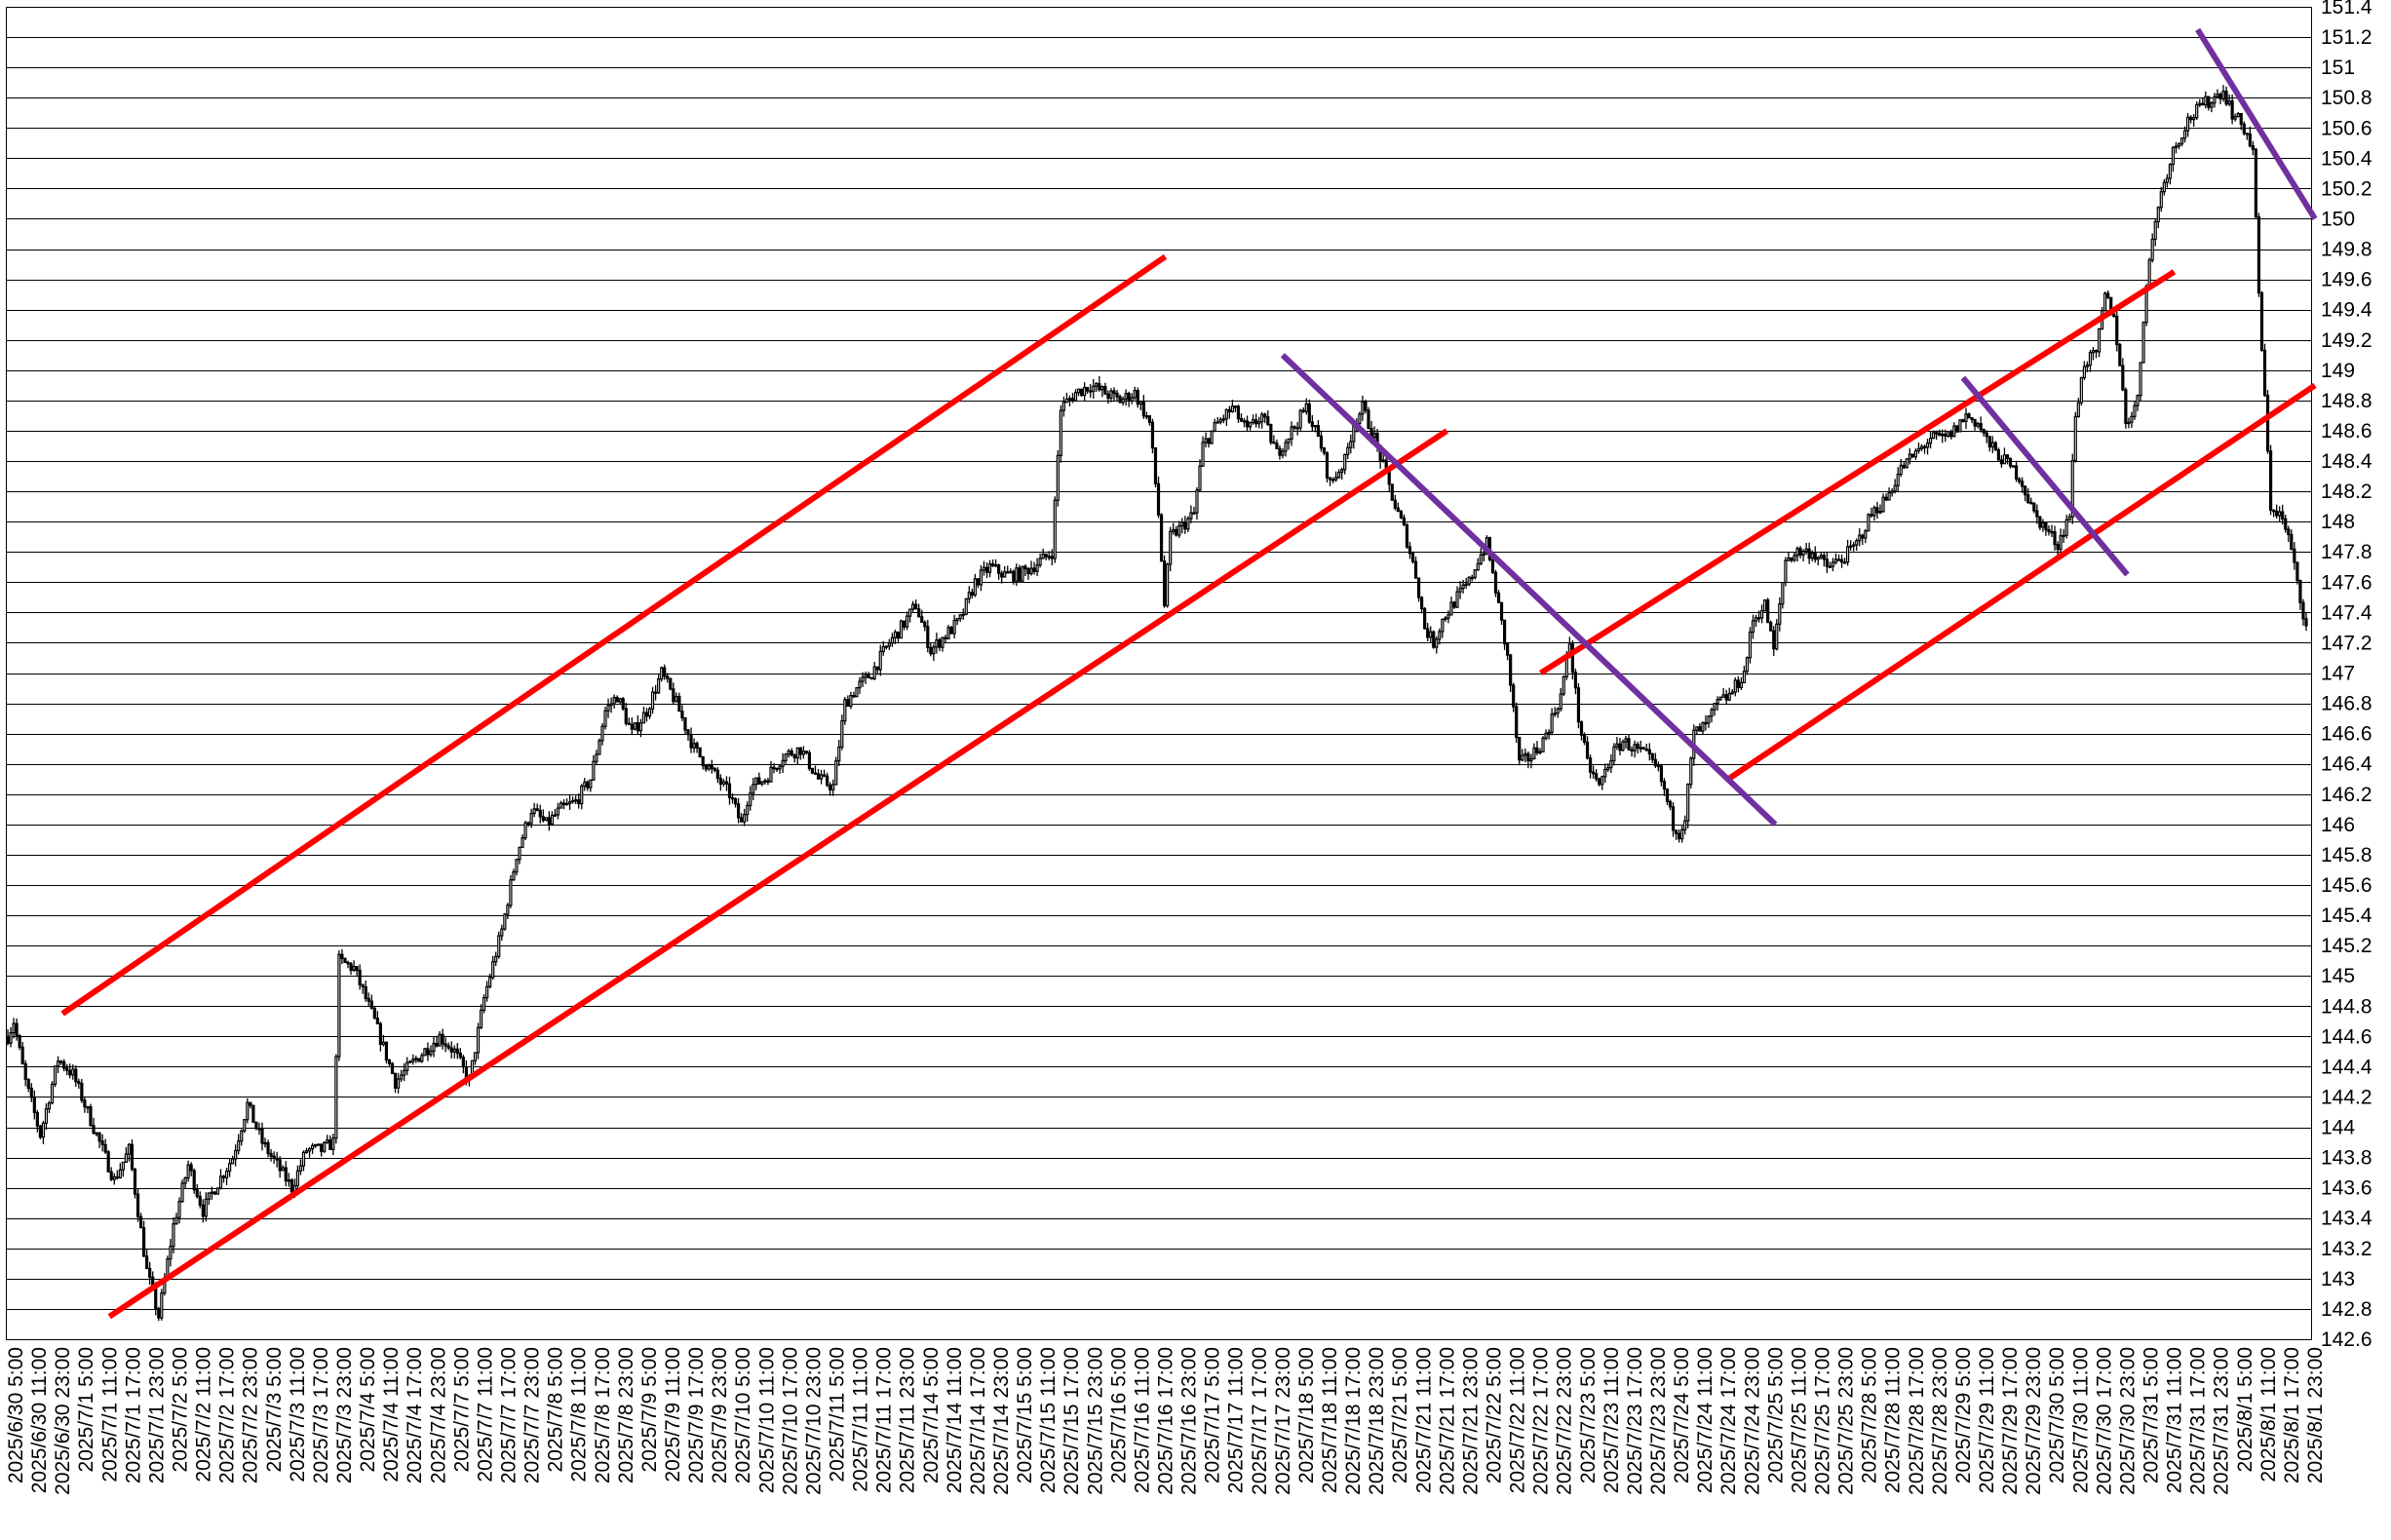 The height and width of the screenshot is (1540, 2391). What do you see at coordinates (1846, 1421) in the screenshot?
I see `x-tick-label: 2025/7/25 23:00` at bounding box center [1846, 1421].